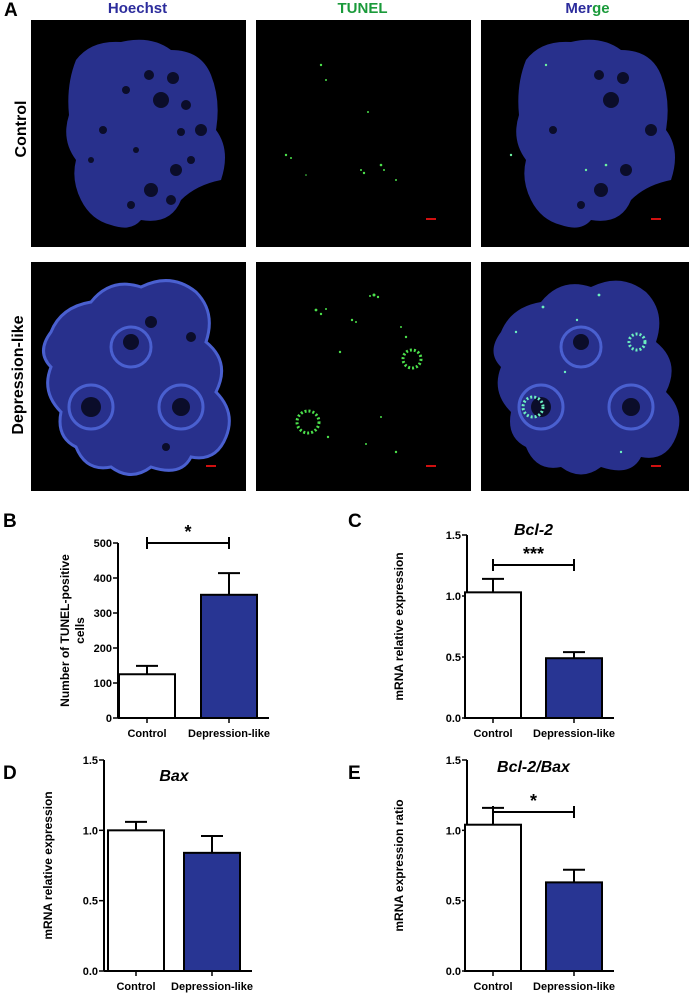 This screenshot has height=1002, width=692. What do you see at coordinates (585, 133) in the screenshot?
I see `micrograph-control-merge` at bounding box center [585, 133].